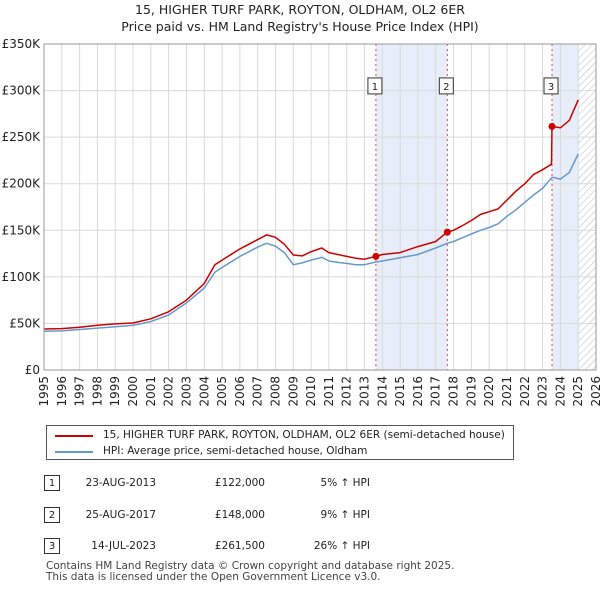  Describe the element at coordinates (52, 483) in the screenshot. I see `transaction-number: 1` at that location.